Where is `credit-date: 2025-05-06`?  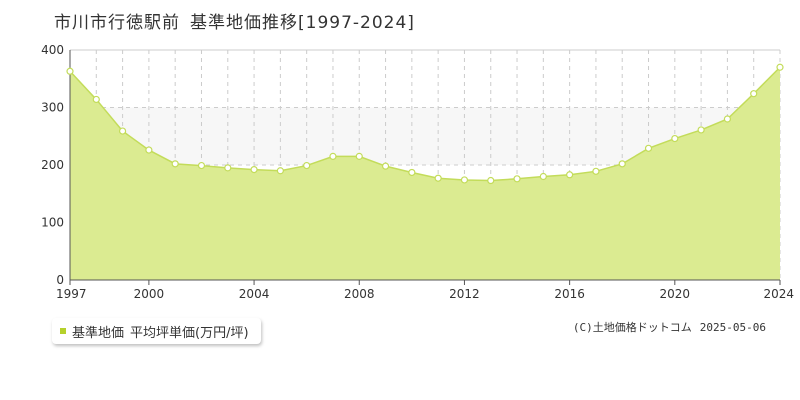
credit-date: 2025-05-06 is located at coordinates (732, 327).